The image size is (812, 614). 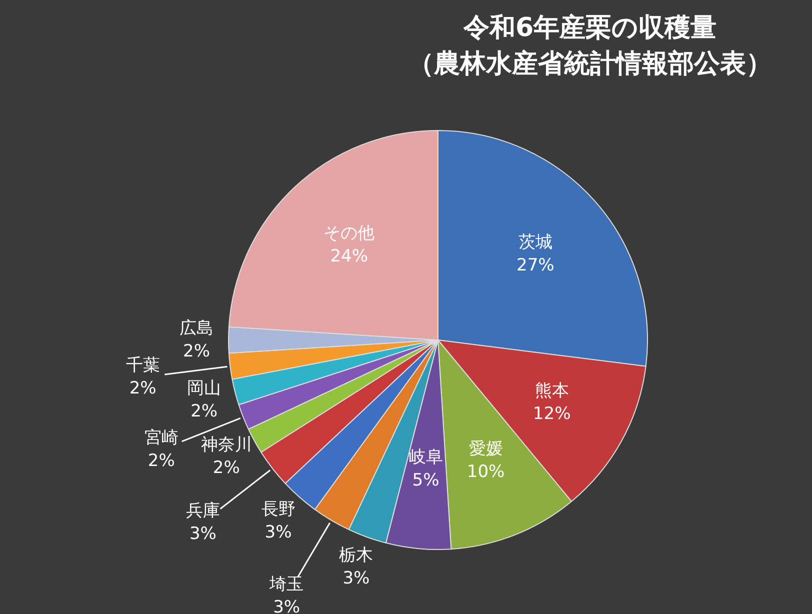 I want to click on slice-label: 埼玉, so click(x=286, y=584).